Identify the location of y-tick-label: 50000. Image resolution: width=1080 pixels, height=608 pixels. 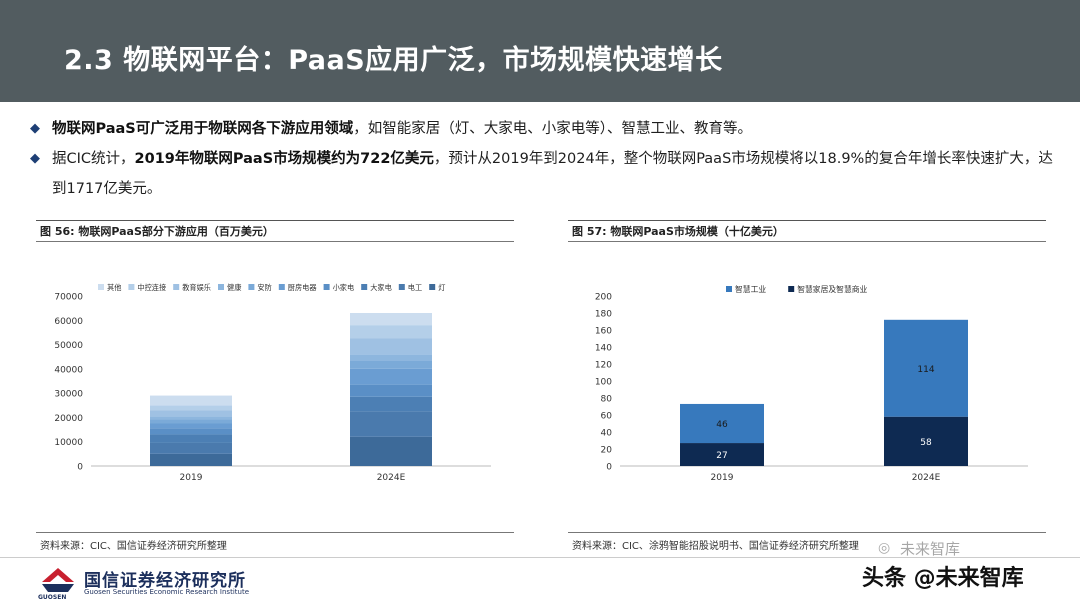
(68, 346).